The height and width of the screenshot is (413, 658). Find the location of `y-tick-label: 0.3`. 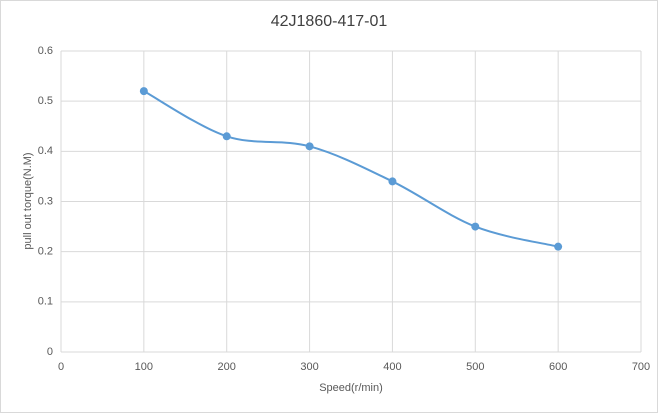

y-tick-label: 0.3 is located at coordinates (45, 201).